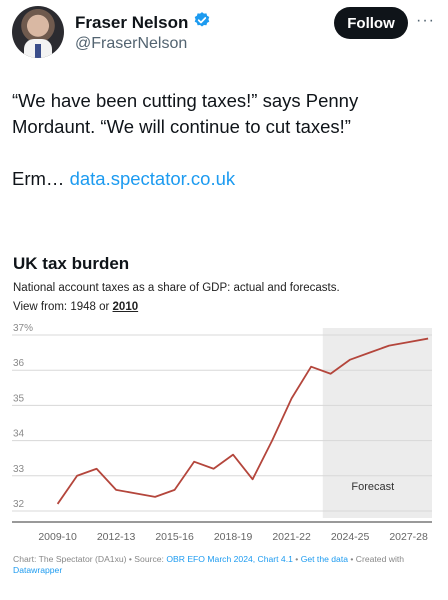 This screenshot has height=600, width=448. What do you see at coordinates (38, 32) in the screenshot?
I see `avatar` at bounding box center [38, 32].